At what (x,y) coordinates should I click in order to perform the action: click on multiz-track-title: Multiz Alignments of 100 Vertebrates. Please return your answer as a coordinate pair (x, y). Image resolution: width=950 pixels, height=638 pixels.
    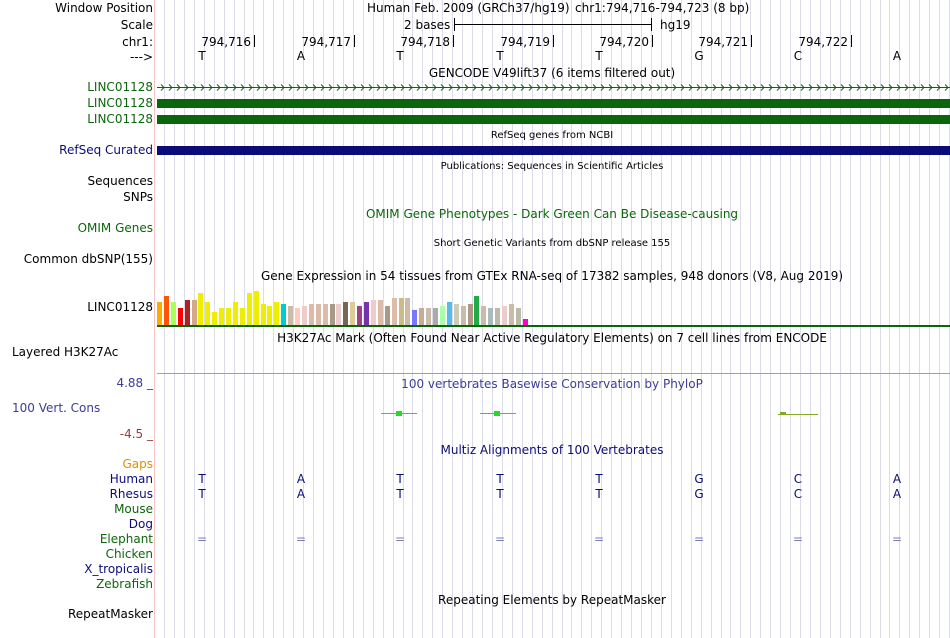
    Looking at the image, I should click on (552, 450).